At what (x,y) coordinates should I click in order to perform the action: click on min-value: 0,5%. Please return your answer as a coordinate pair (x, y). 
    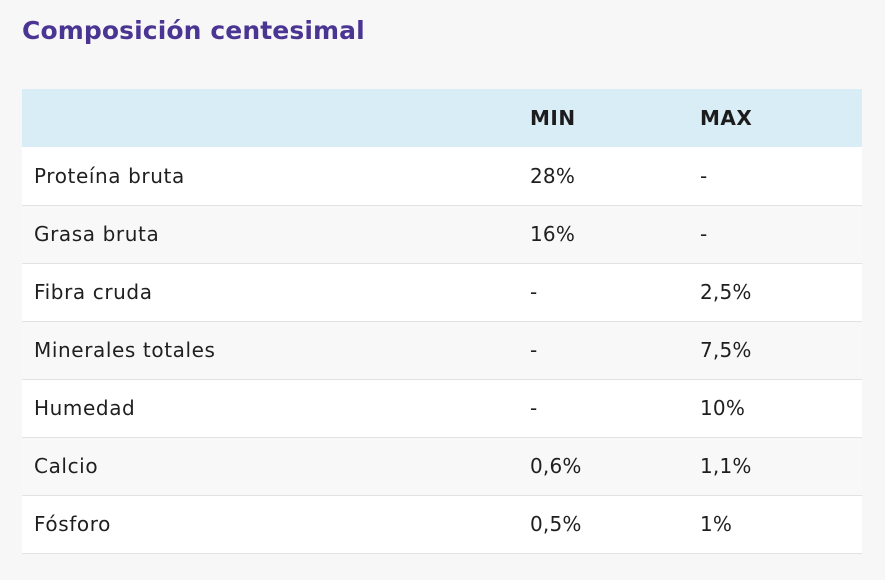
    Looking at the image, I should click on (556, 524).